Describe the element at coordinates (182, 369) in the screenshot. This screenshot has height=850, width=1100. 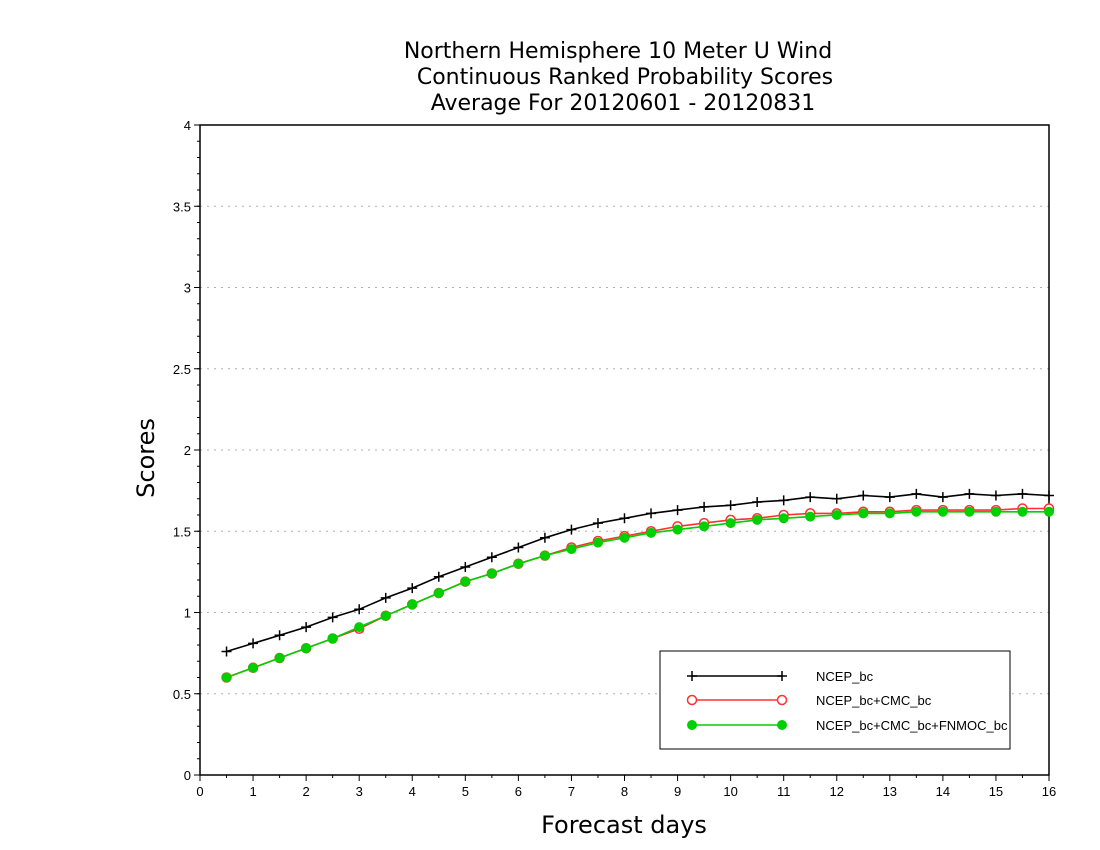
I see `y-tick-label-5: 2.5` at that location.